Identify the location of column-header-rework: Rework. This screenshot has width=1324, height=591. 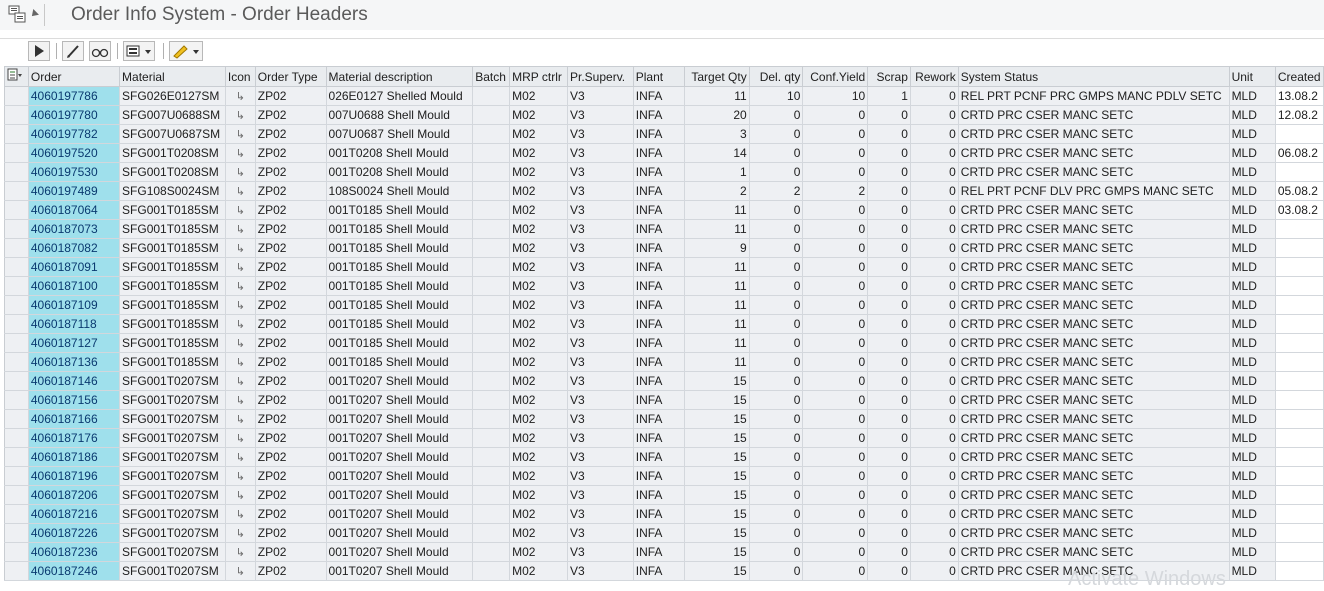
(934, 76).